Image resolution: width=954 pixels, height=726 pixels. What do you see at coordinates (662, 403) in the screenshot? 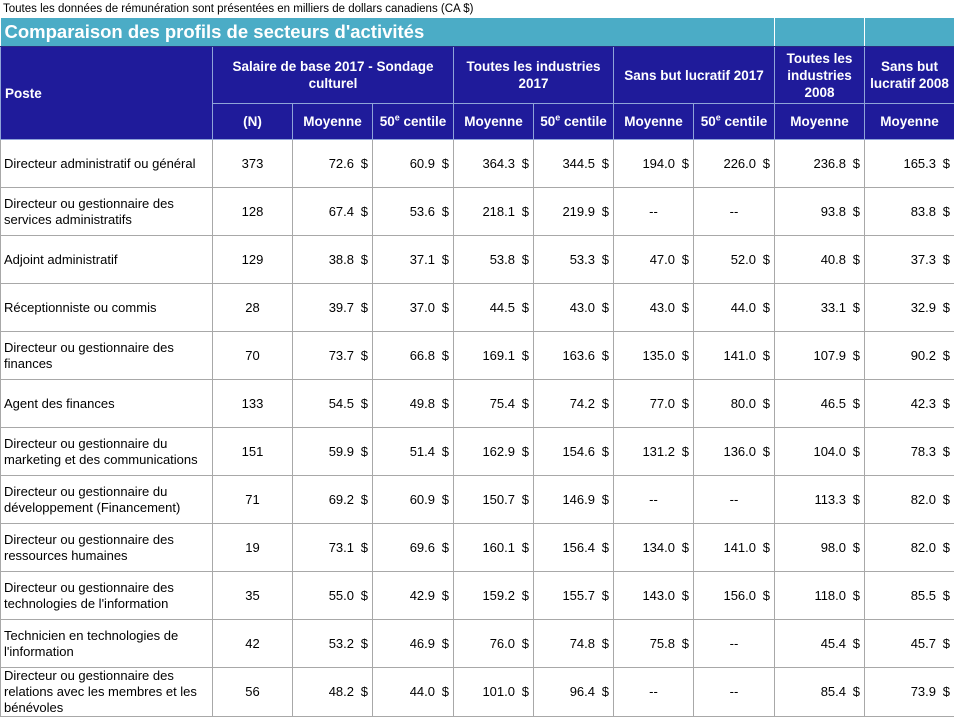
I see `value-number: 77.0` at bounding box center [662, 403].